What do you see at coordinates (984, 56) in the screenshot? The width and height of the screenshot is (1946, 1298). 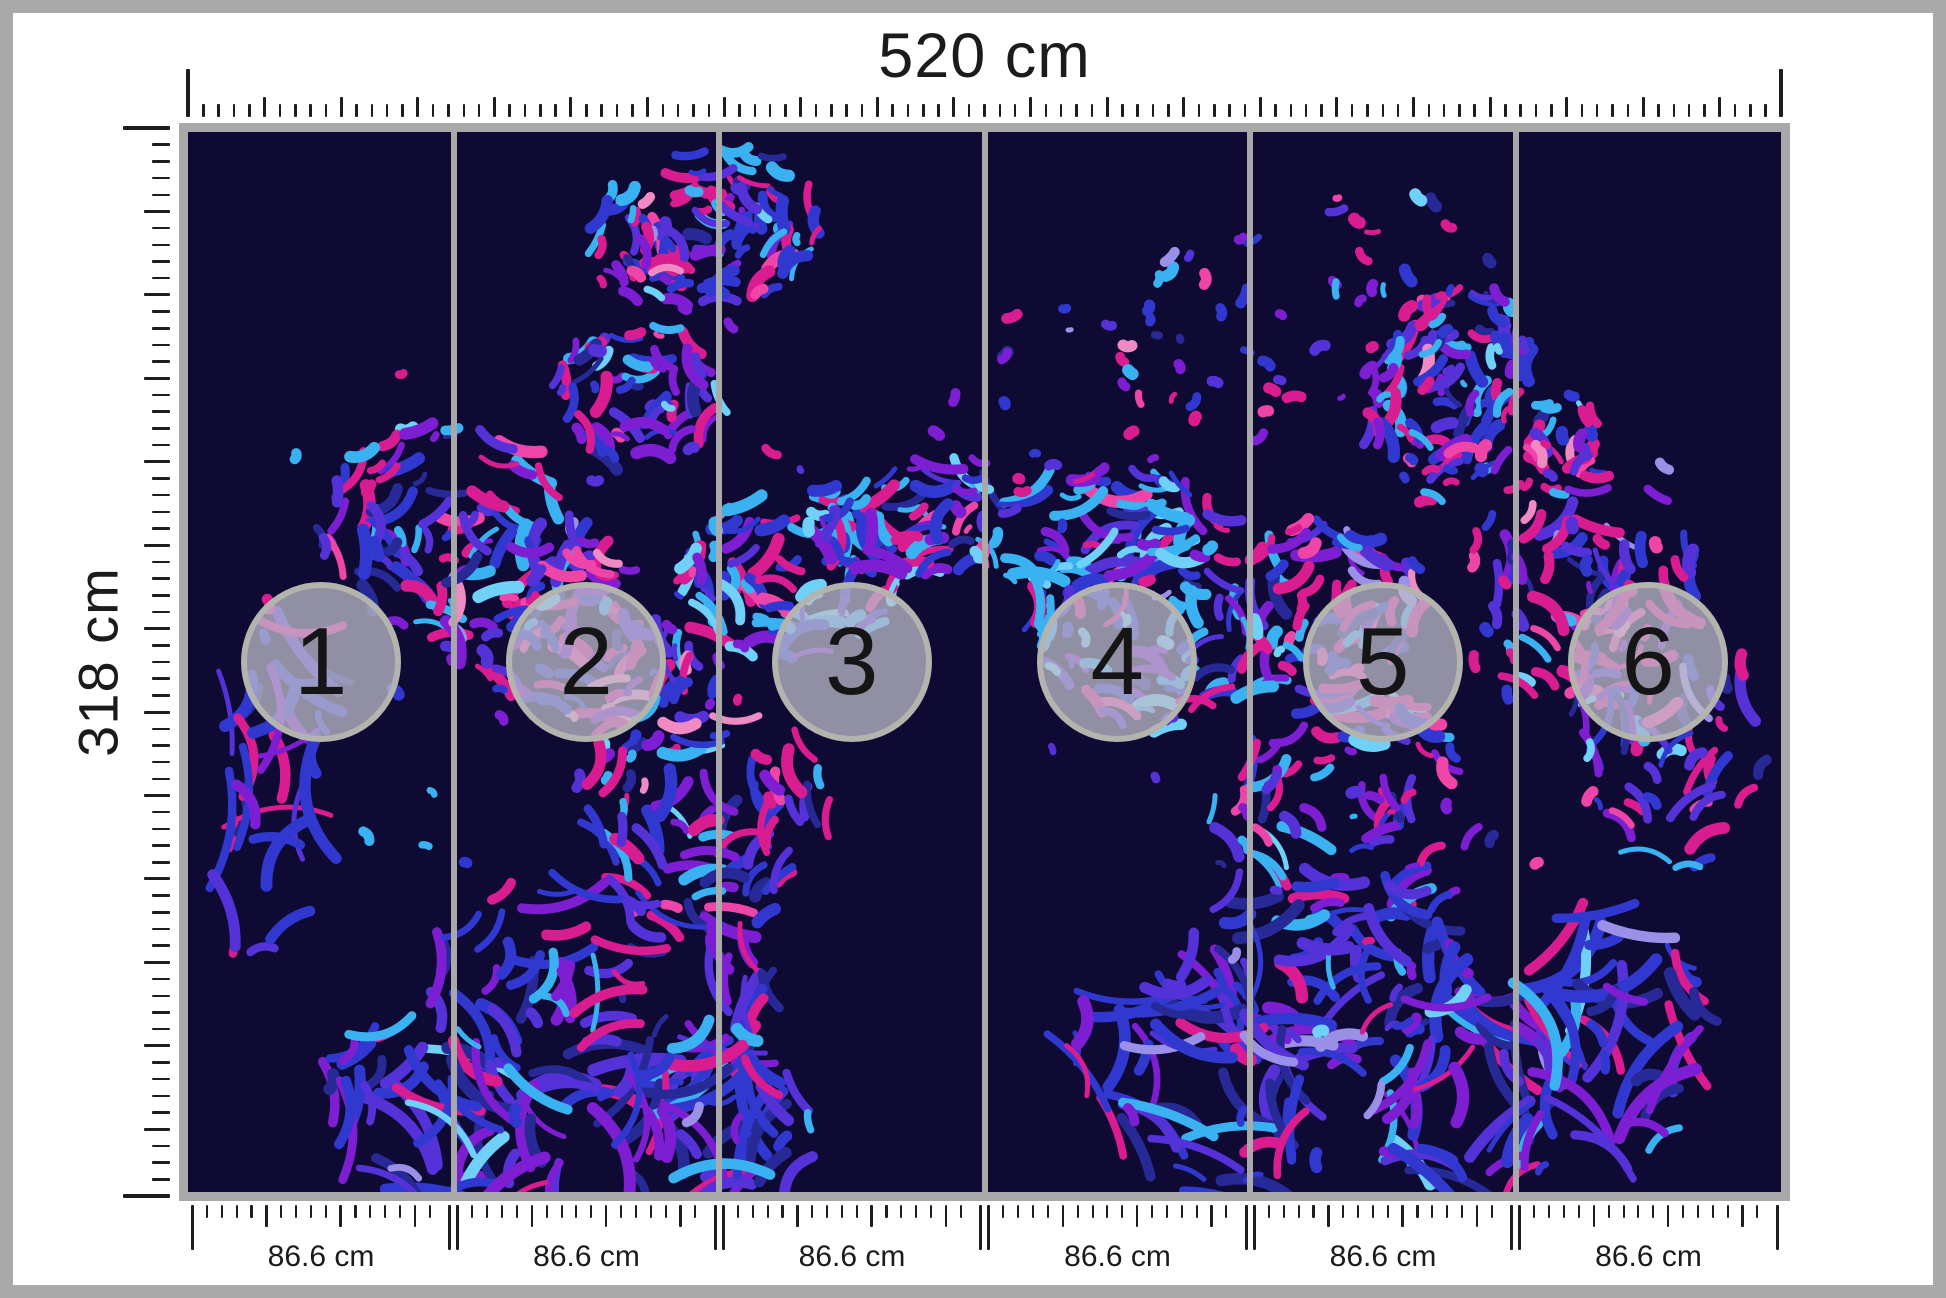 I see `total-width-label: 520 cm` at bounding box center [984, 56].